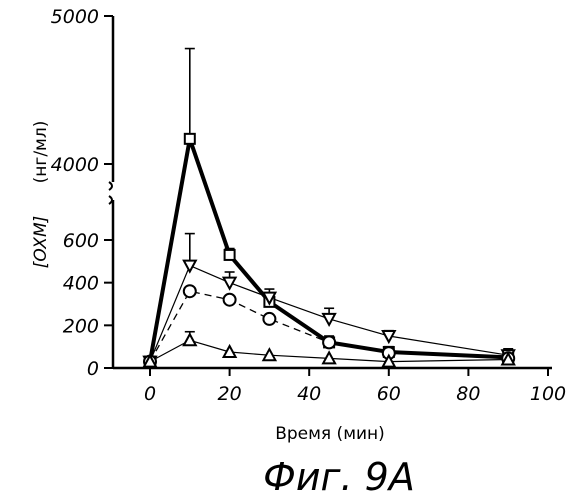 The width and height of the screenshot is (581, 500). I want to click on figure-caption: Фиг. 9A, so click(339, 477).